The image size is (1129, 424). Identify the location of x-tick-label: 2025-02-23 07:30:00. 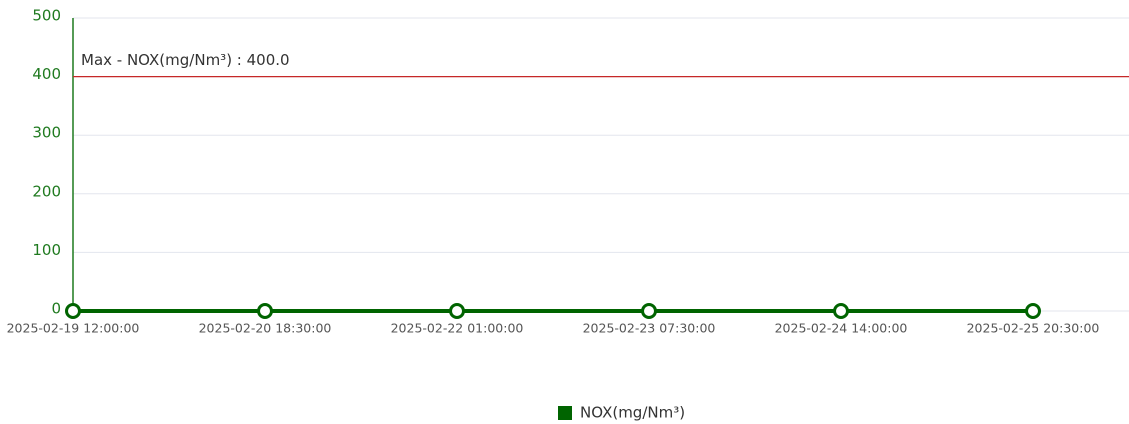
(649, 328).